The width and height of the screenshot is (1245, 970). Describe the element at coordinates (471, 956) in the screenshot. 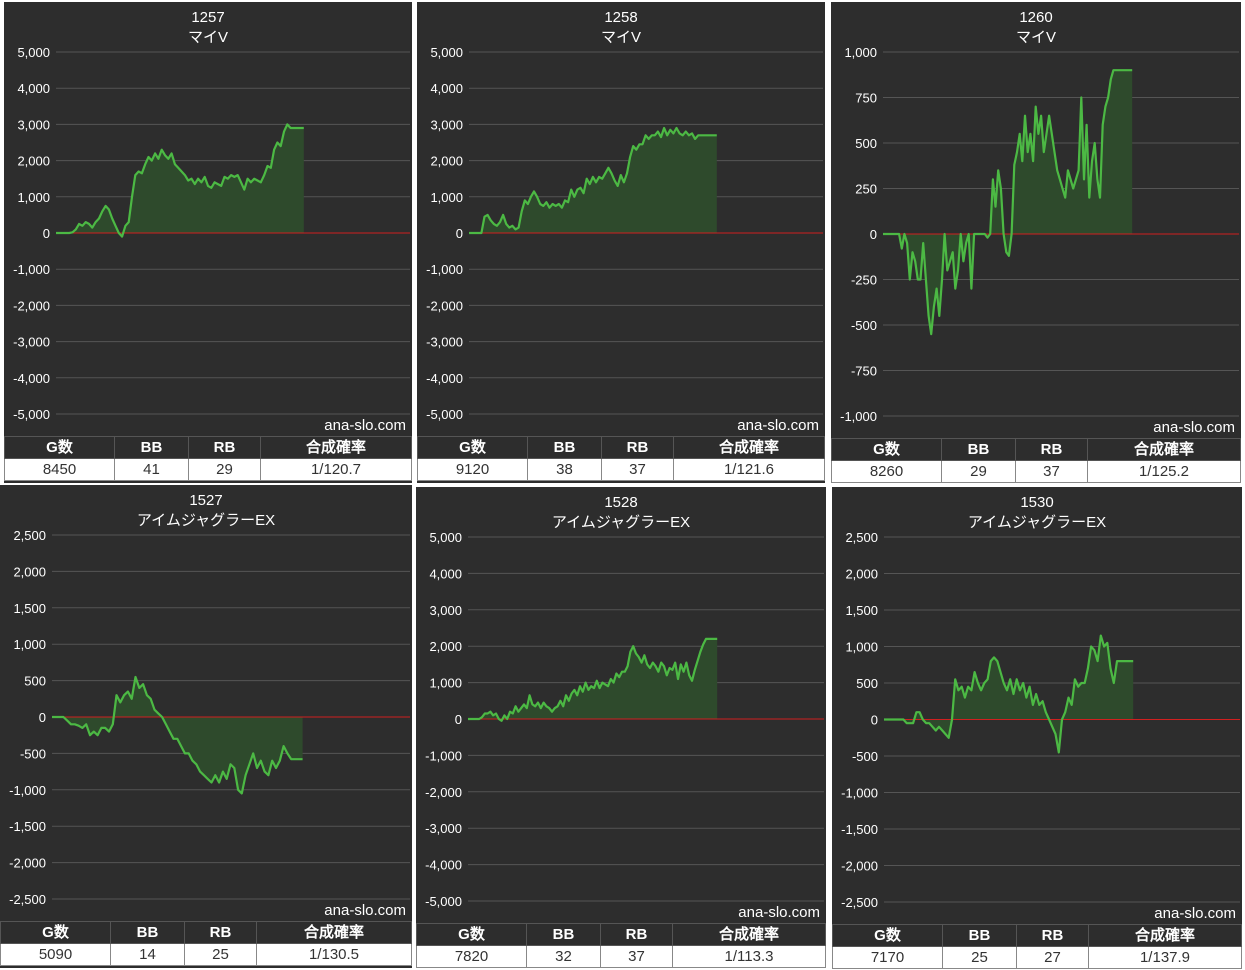

I see `value-games: 7820` at that location.